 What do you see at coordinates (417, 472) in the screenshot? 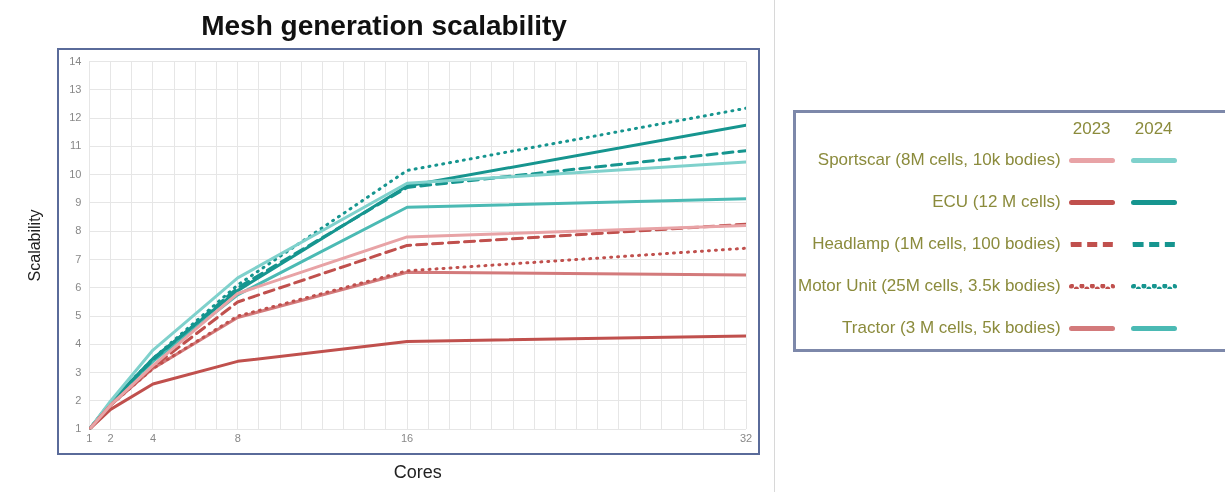
I see `x-axis-title: Cores` at bounding box center [417, 472].